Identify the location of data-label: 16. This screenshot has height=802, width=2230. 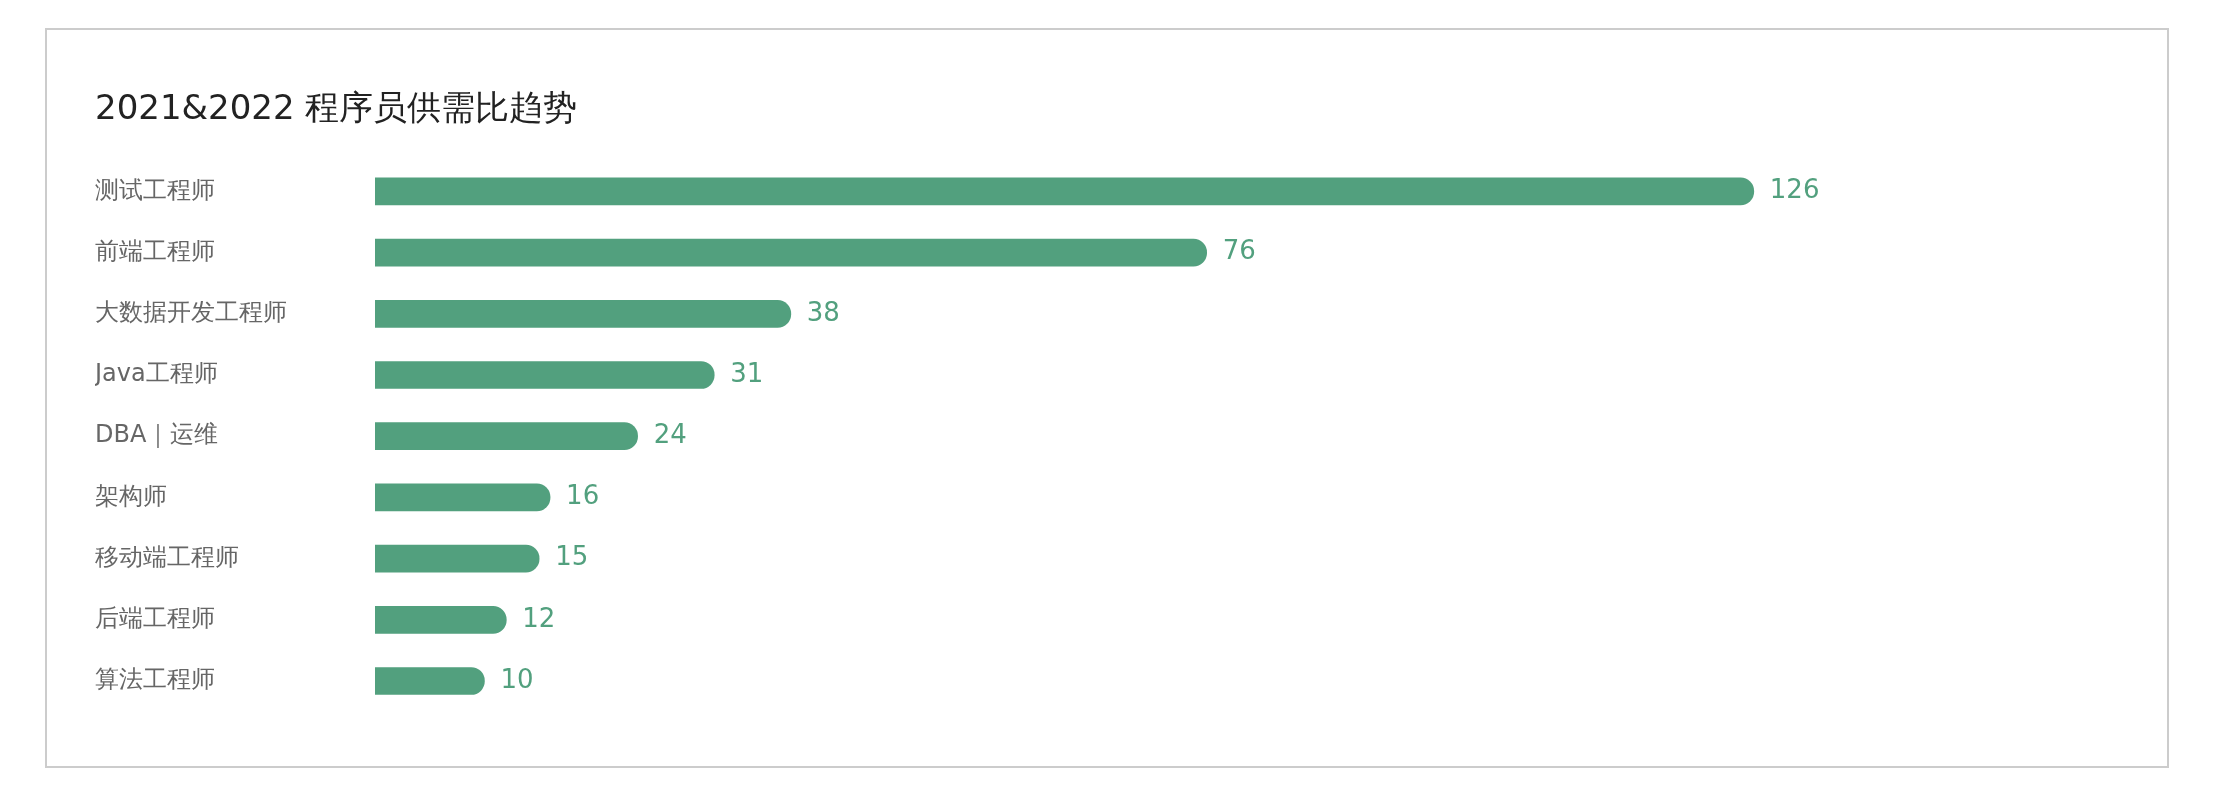
(583, 495).